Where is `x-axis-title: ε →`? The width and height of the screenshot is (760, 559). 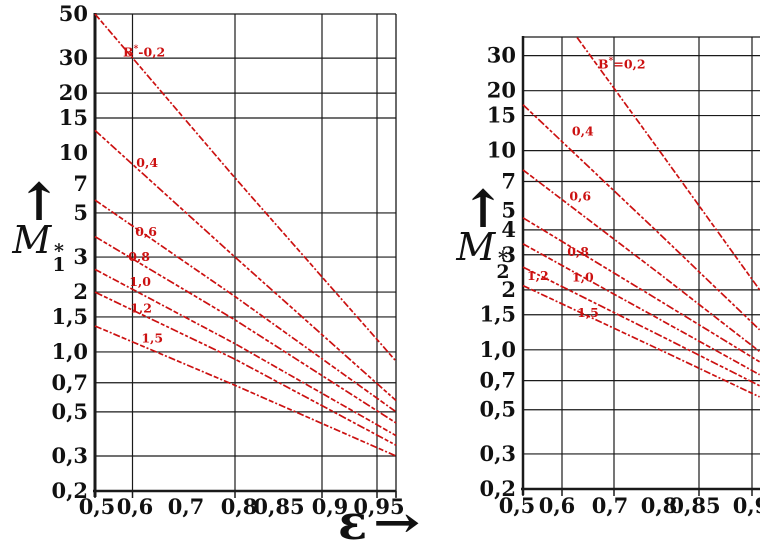 x-axis-title: ε → is located at coordinates (379, 523).